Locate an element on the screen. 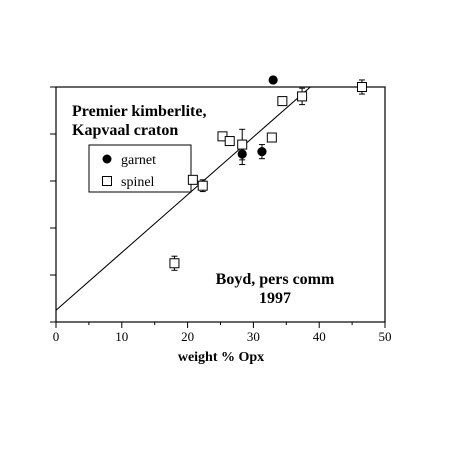 The image size is (450, 450). y-axis-ticks is located at coordinates (53, 204).